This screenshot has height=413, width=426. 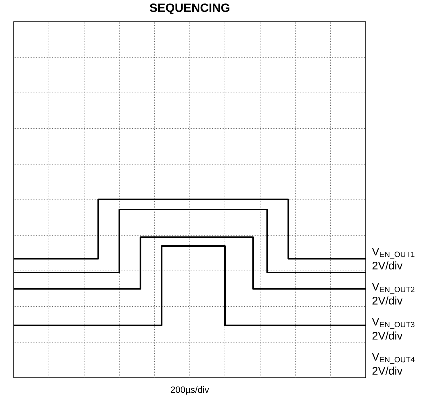 I want to click on text: 200µs/div, so click(x=190, y=390).